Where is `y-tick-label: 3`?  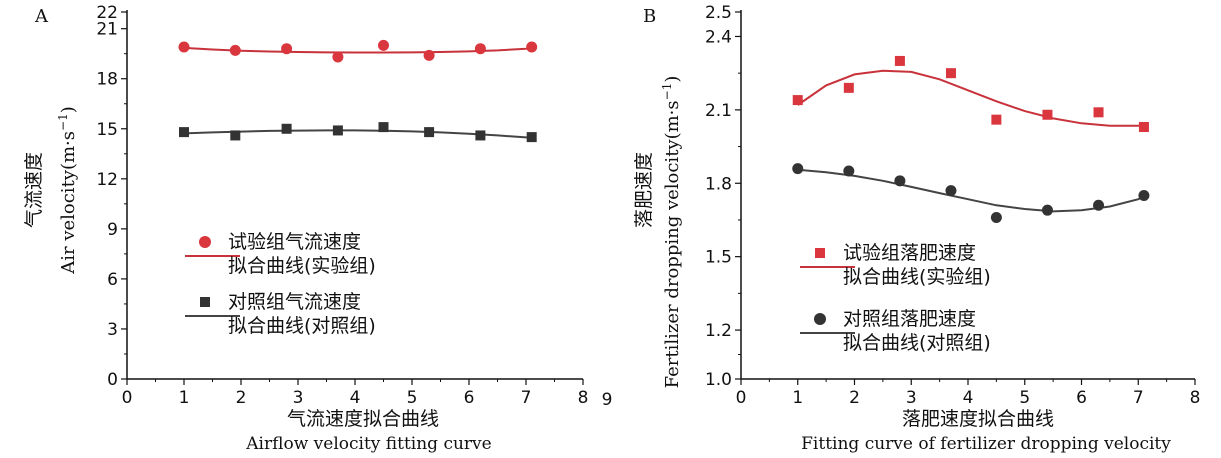
y-tick-label: 3 is located at coordinates (112, 330).